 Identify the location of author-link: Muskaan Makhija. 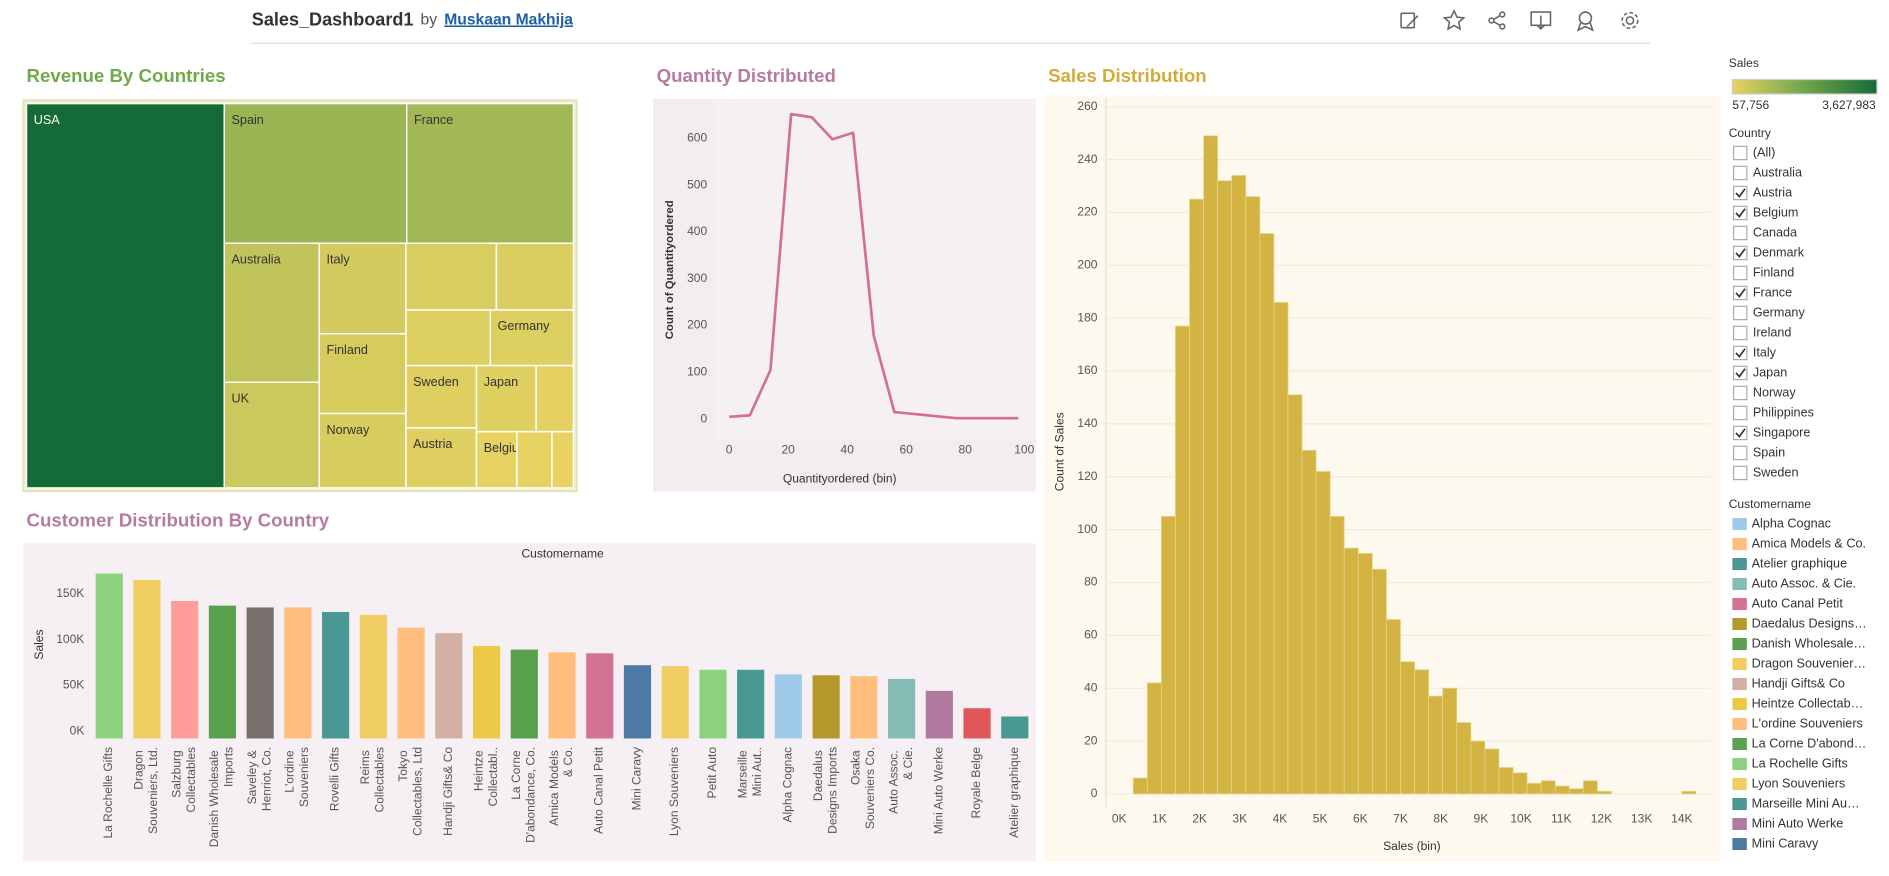
(508, 20).